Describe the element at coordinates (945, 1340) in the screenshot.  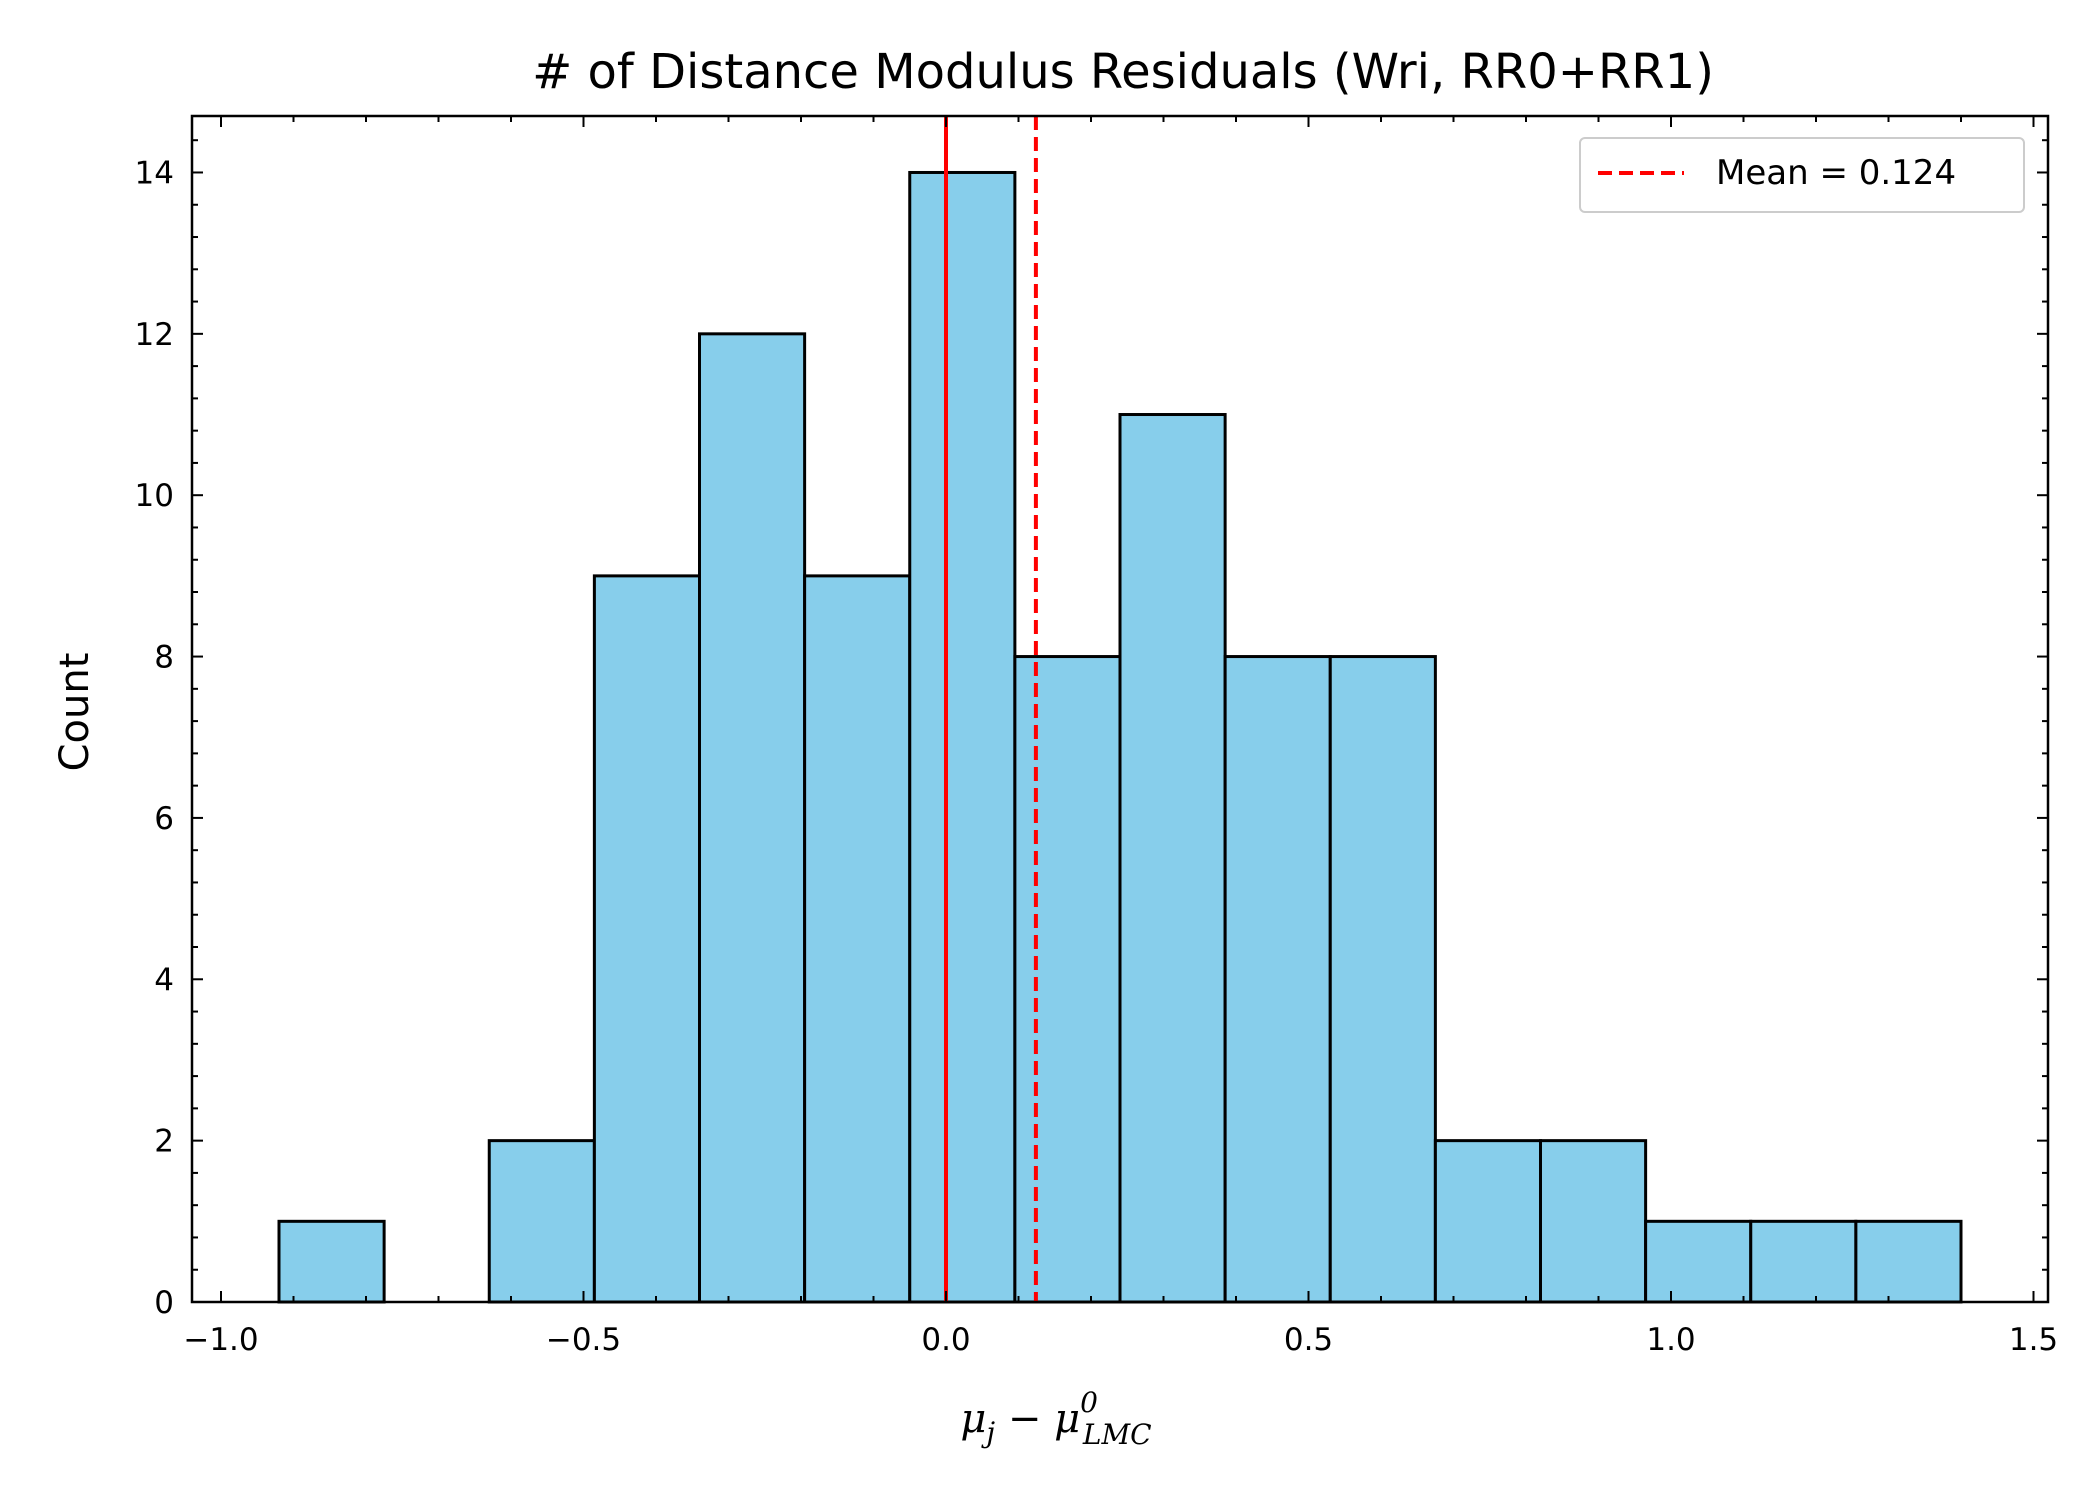
I see `x-tick-label: 0.0` at that location.